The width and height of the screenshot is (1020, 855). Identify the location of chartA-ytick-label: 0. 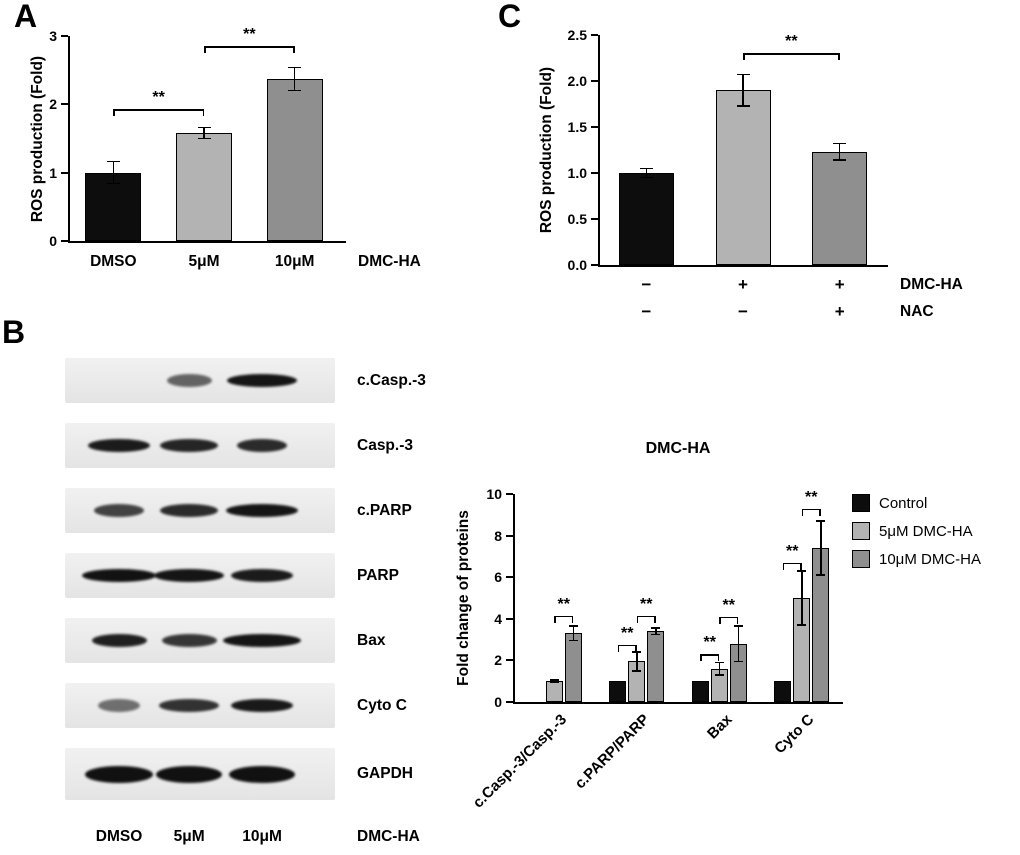
(53, 241).